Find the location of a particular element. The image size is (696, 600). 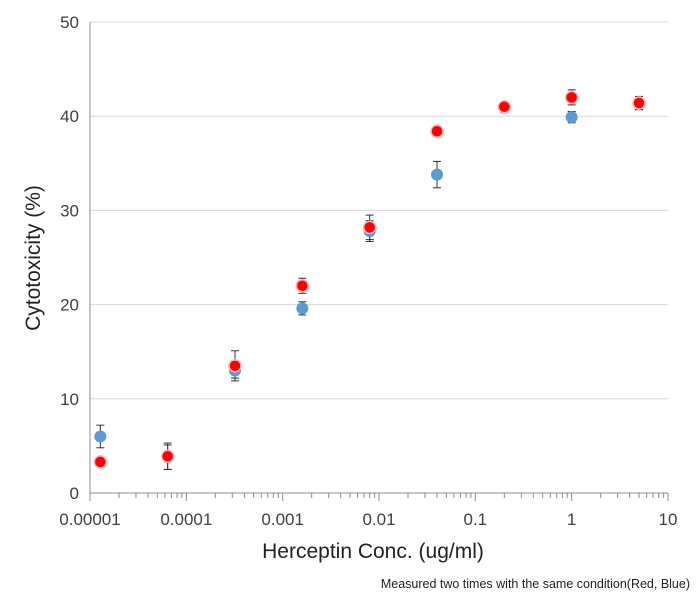

y-axis-title: Cytotoxicity (%) is located at coordinates (33, 258).